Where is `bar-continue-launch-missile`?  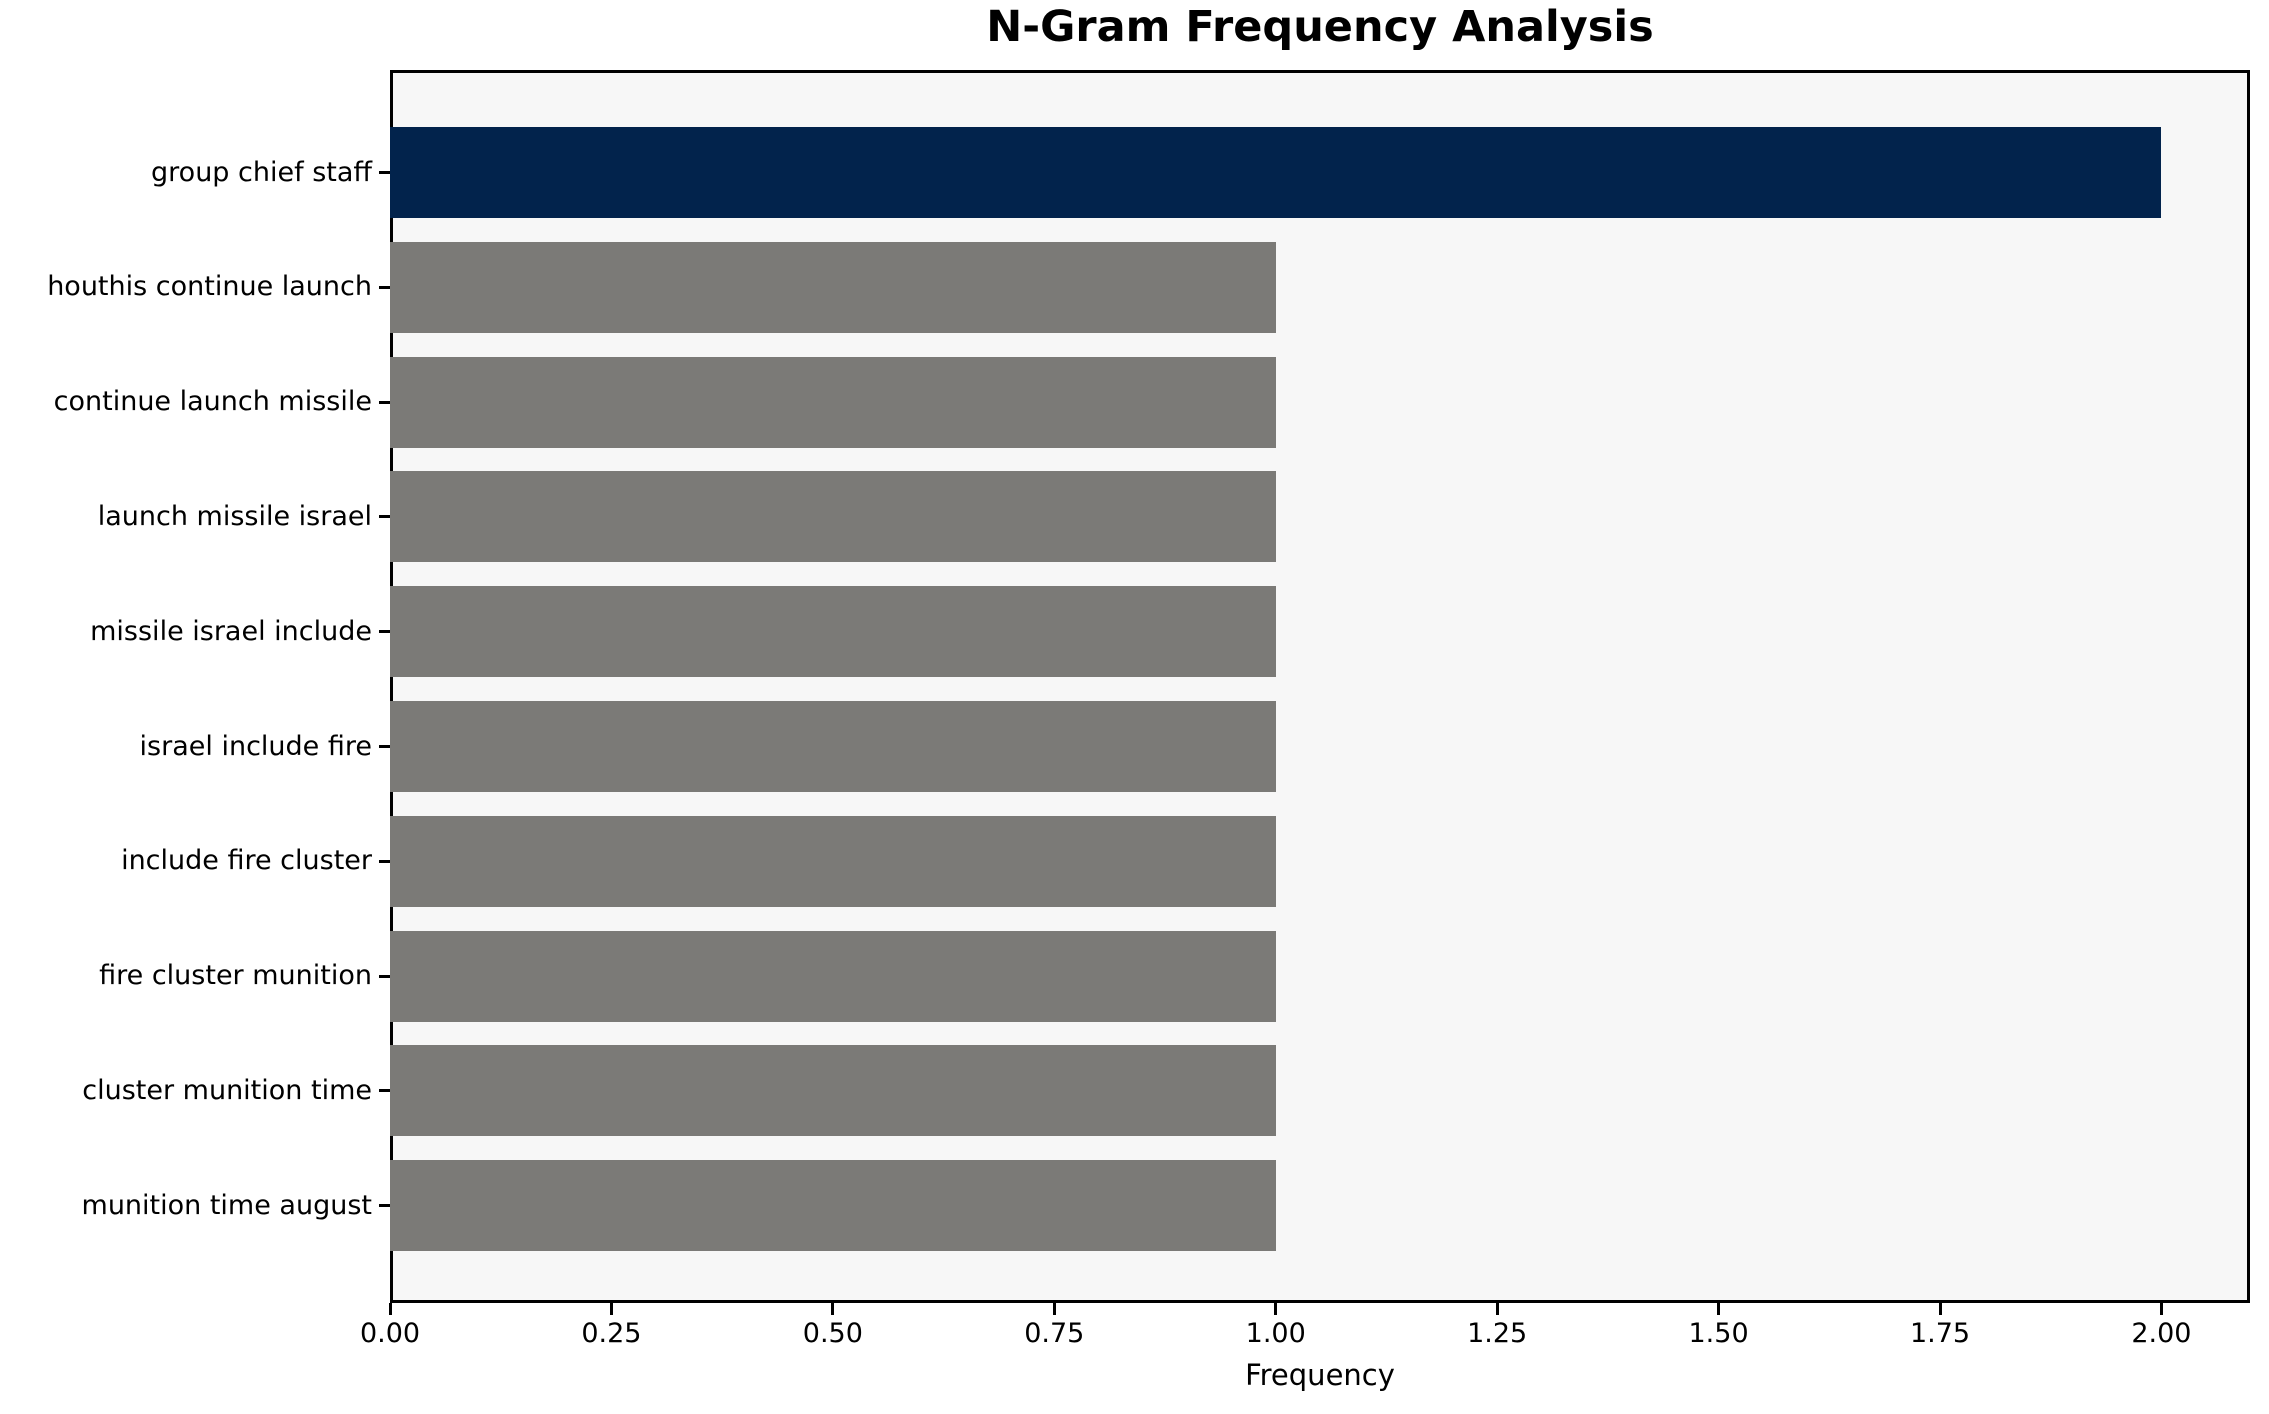
bar-continue-launch-missile is located at coordinates (833, 402).